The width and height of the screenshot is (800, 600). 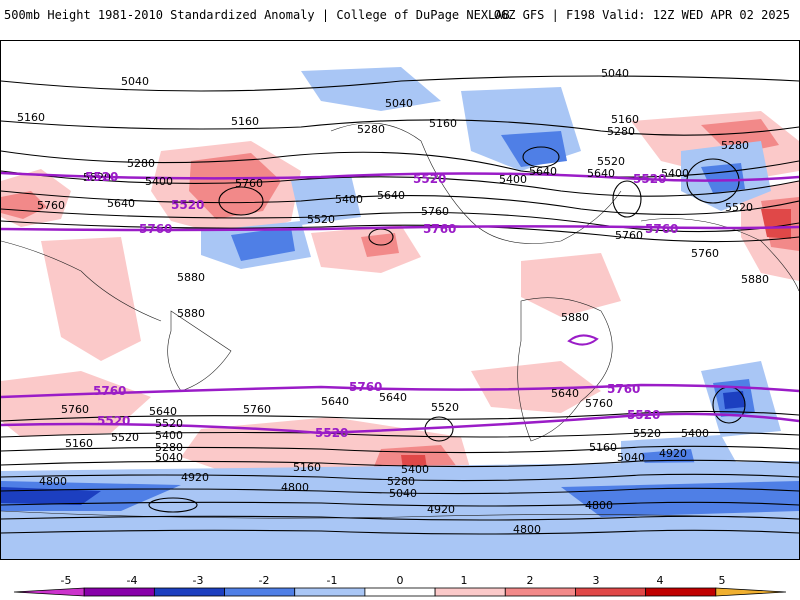 What do you see at coordinates (393, 580) in the screenshot?
I see `colorbar-ticks: -5 -4 -3 -2 -1 0 1 2 3 4 5` at bounding box center [393, 580].